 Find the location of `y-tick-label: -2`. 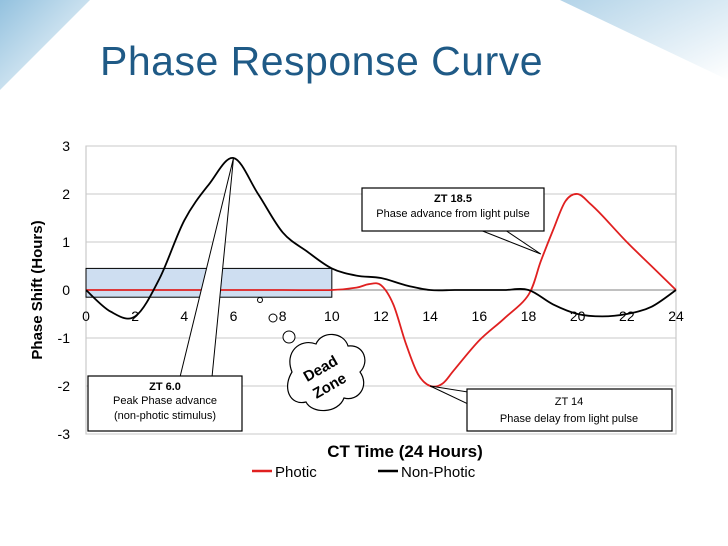

y-tick-label: -2 is located at coordinates (64, 386).